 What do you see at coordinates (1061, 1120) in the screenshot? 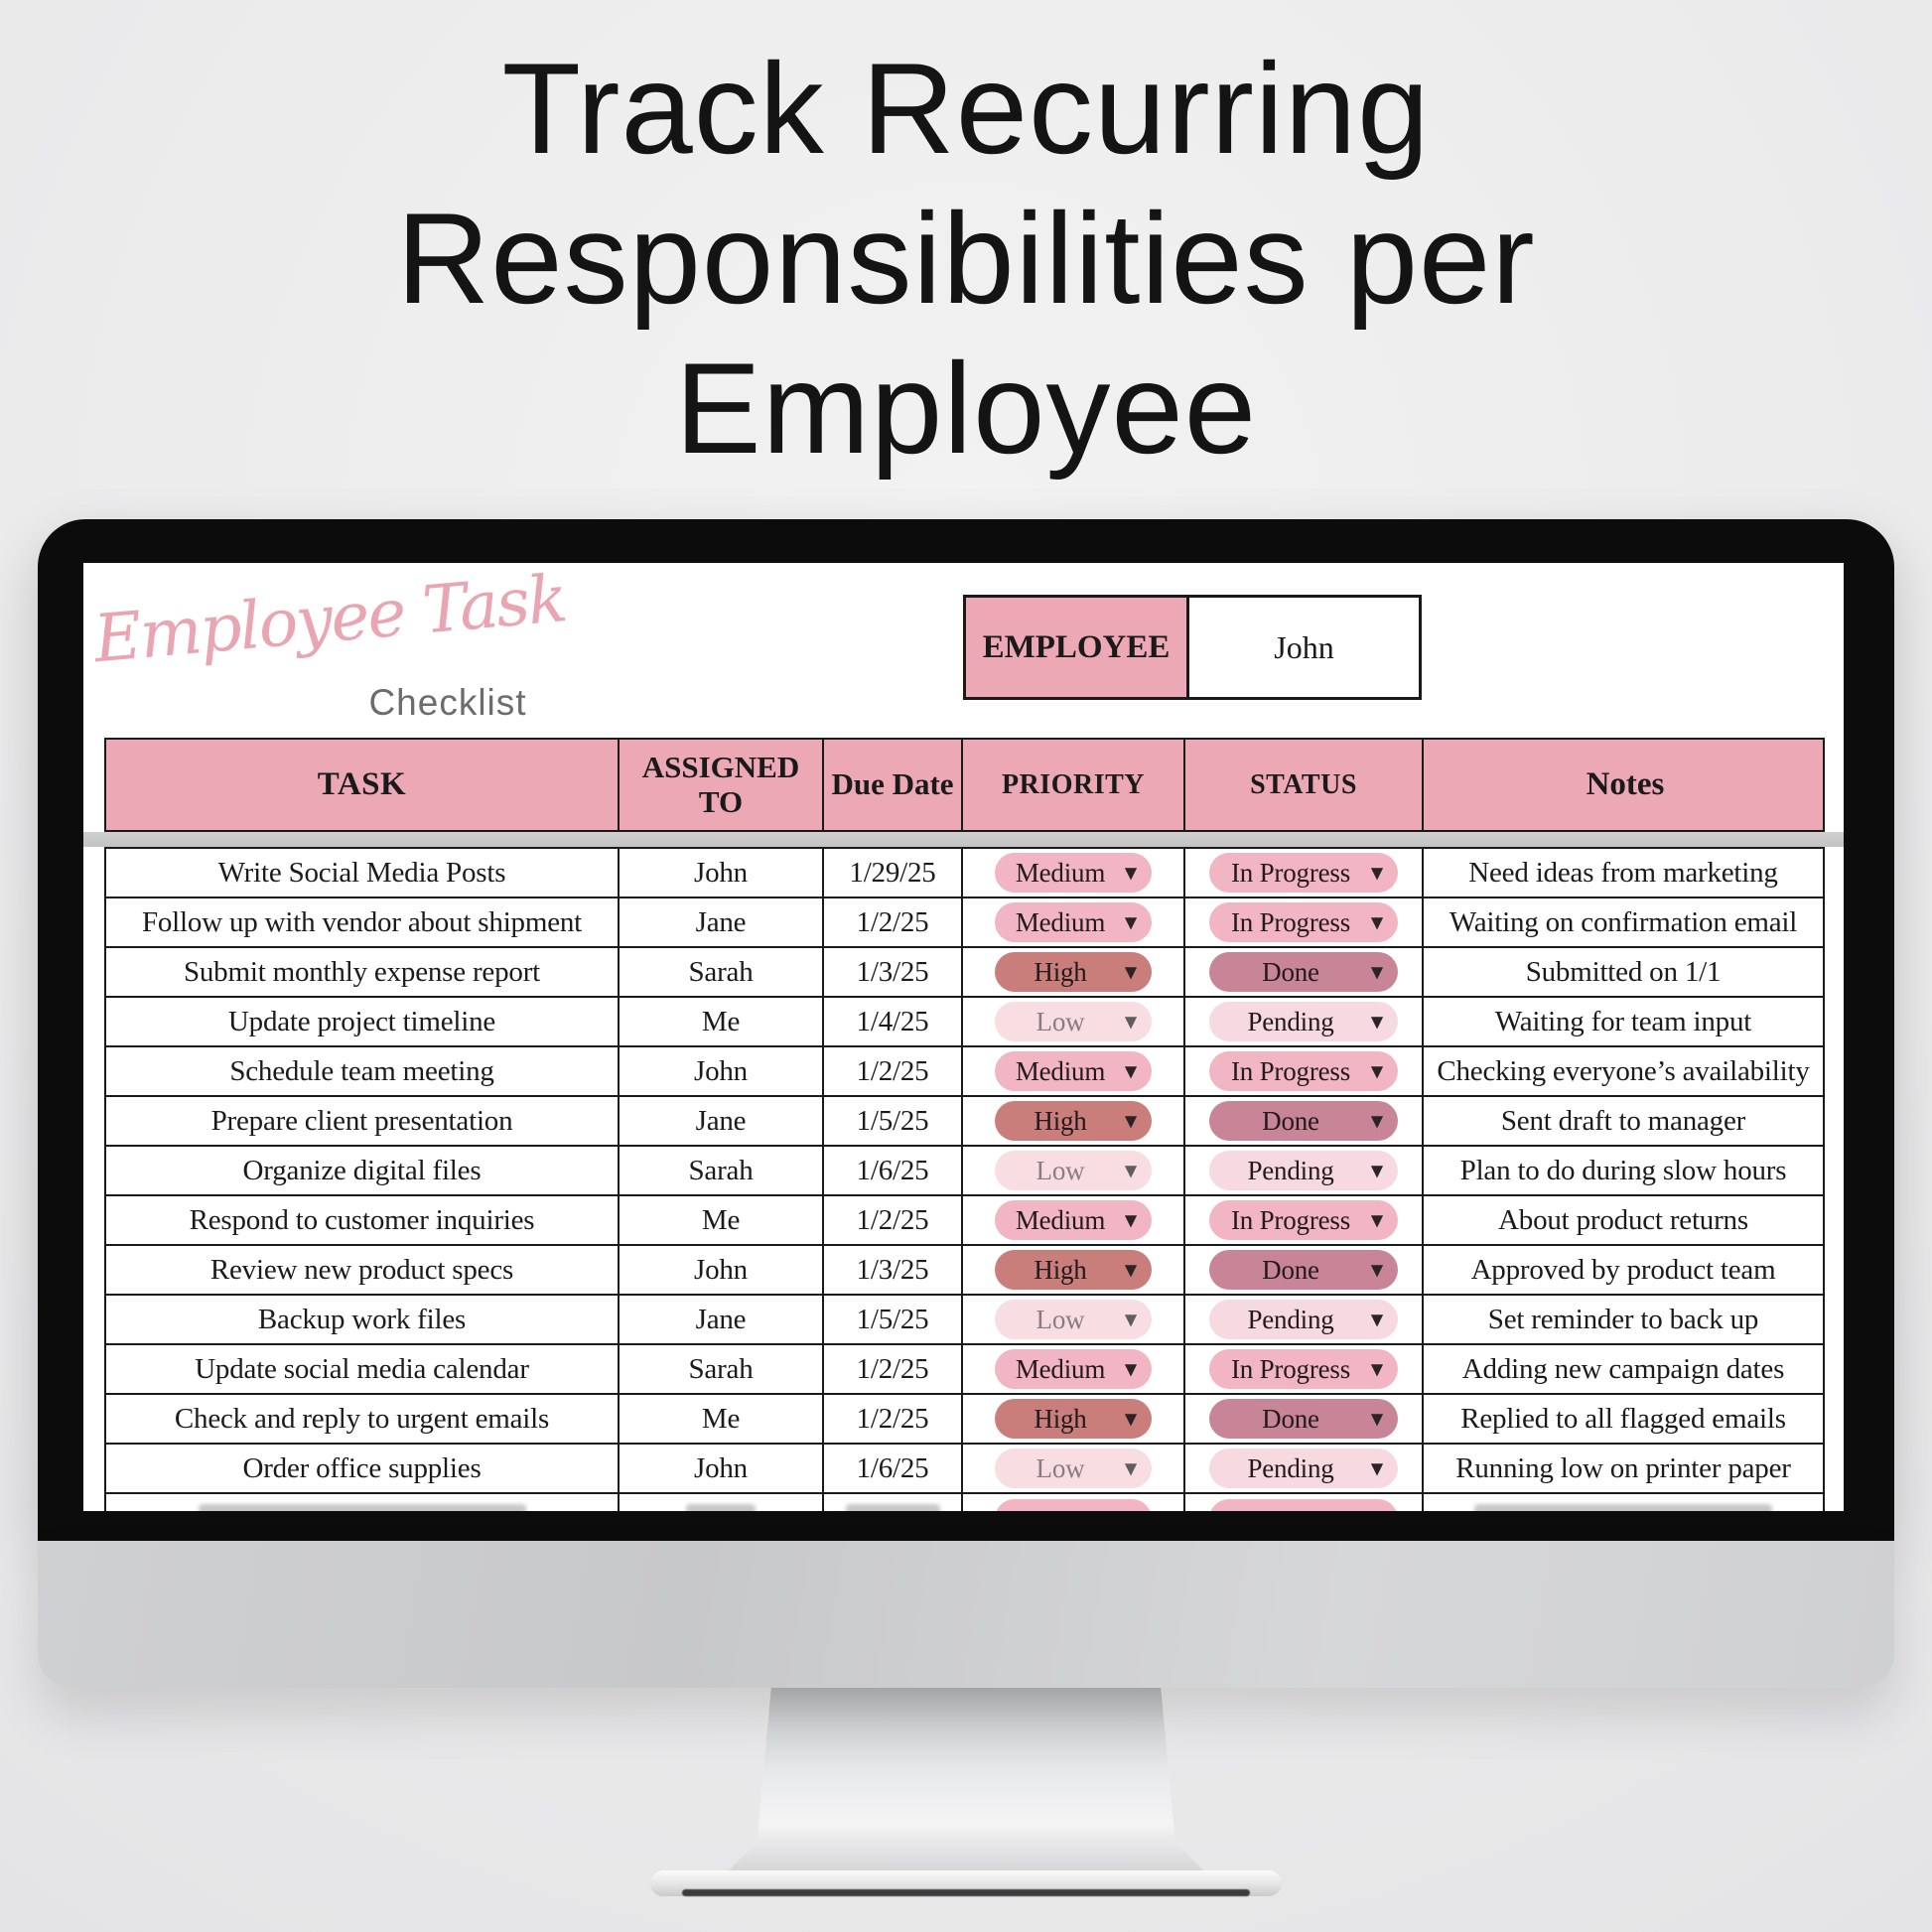
I see `priority-value: High` at bounding box center [1061, 1120].